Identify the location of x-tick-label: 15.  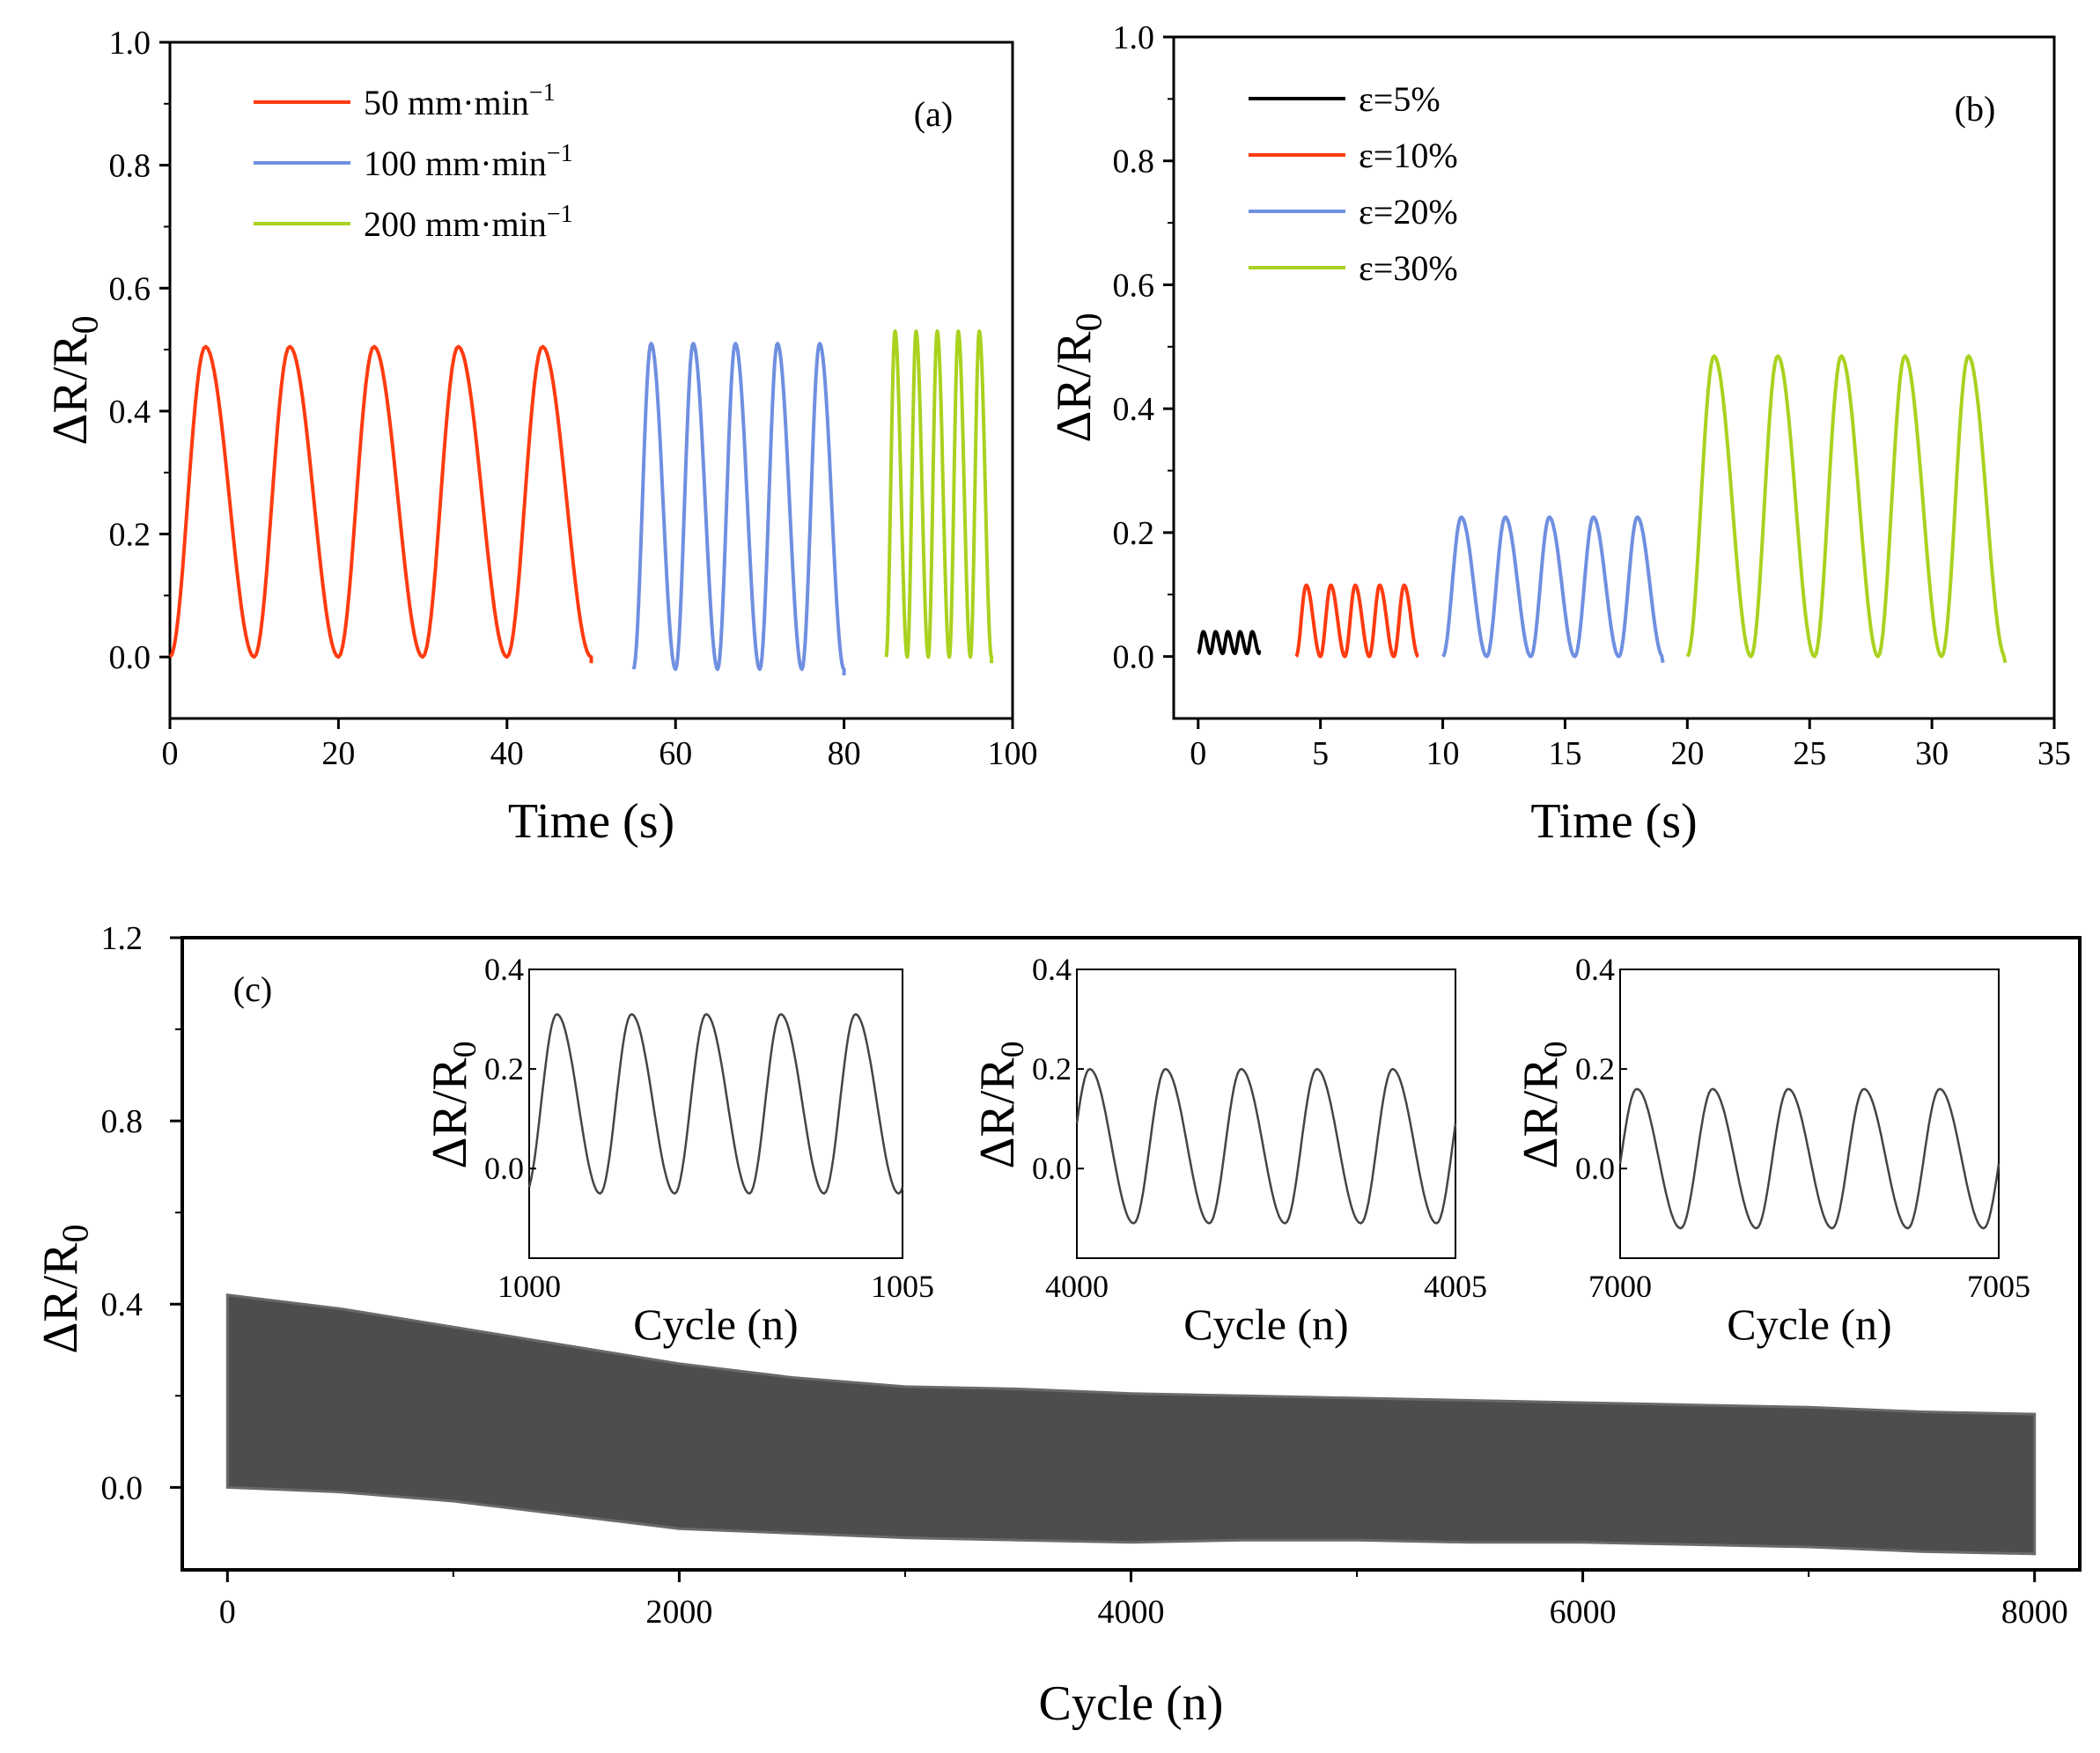
(1564, 753).